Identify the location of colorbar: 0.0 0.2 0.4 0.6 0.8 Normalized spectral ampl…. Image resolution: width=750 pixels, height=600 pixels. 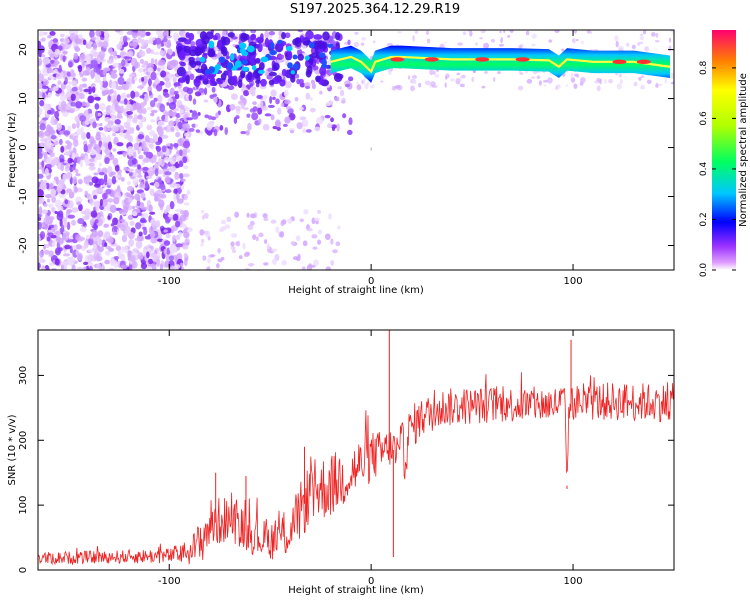
(724, 153).